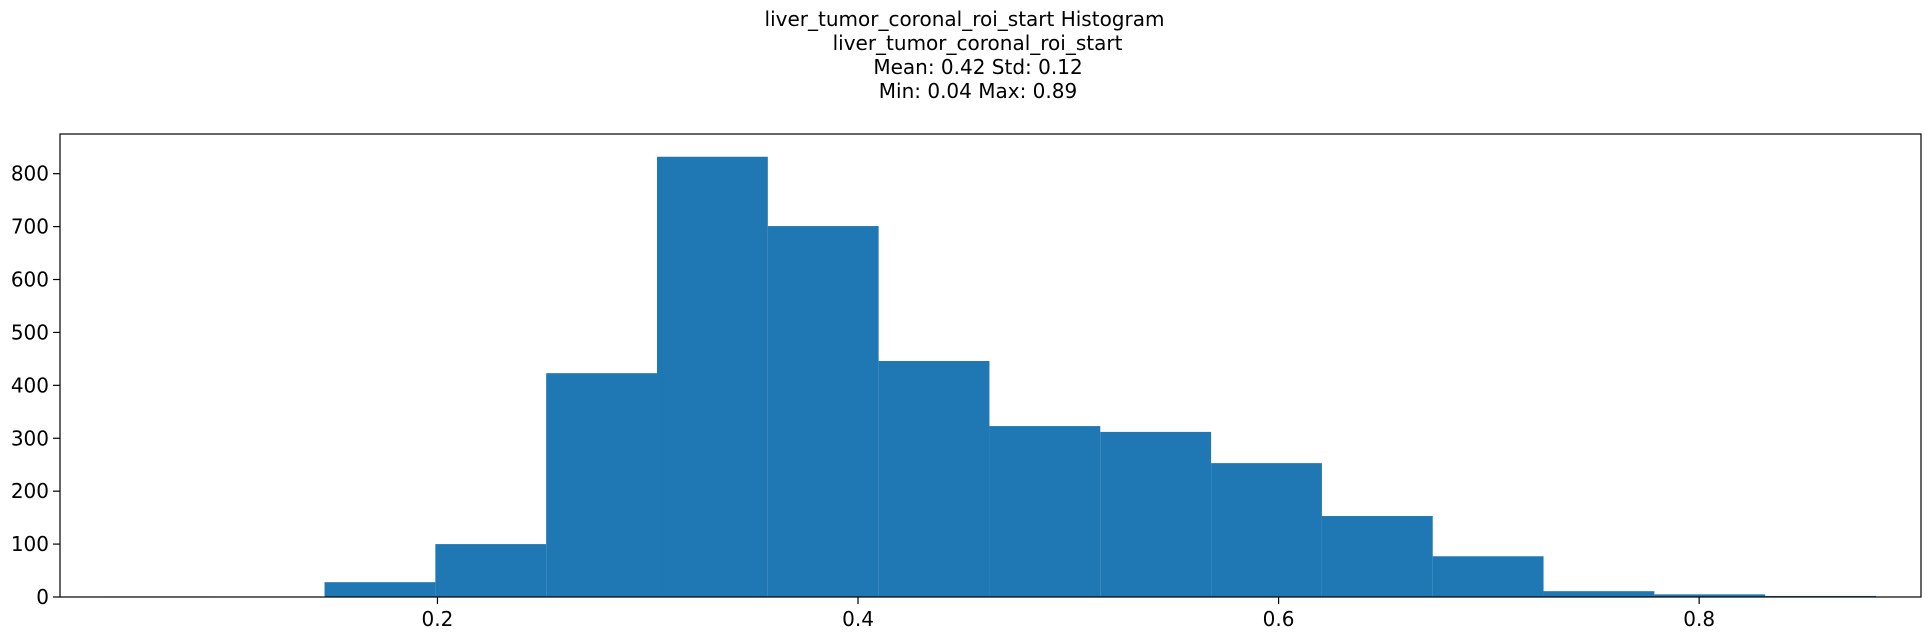  Describe the element at coordinates (978, 67) in the screenshot. I see `title-line-mean-std: Mean: 0.42 Std: 0.12` at that location.